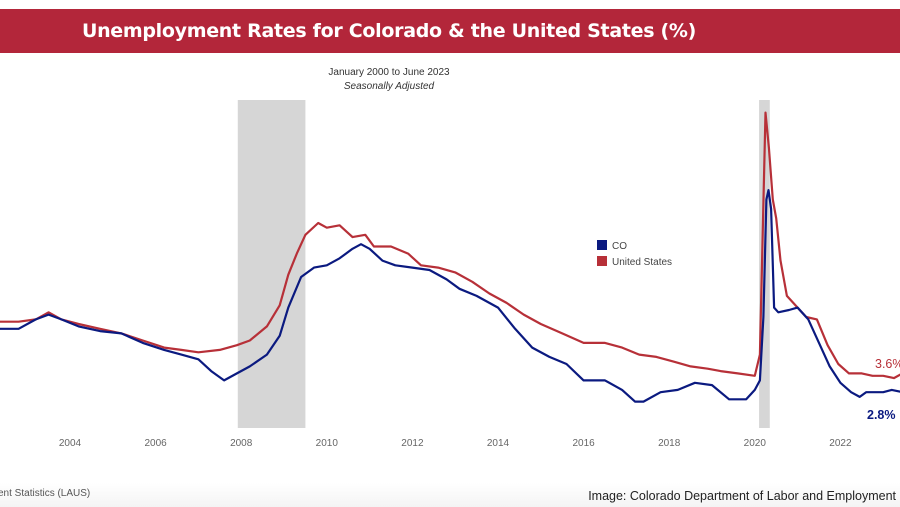  What do you see at coordinates (583, 443) in the screenshot?
I see `x-tick-label: 2016` at bounding box center [583, 443].